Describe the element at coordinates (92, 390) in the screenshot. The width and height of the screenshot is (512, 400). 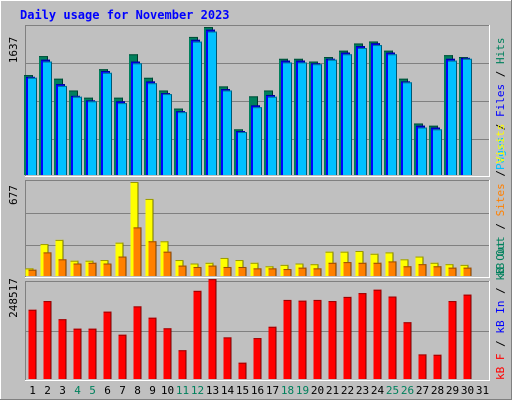
I see `x-tick-label: 5` at that location.